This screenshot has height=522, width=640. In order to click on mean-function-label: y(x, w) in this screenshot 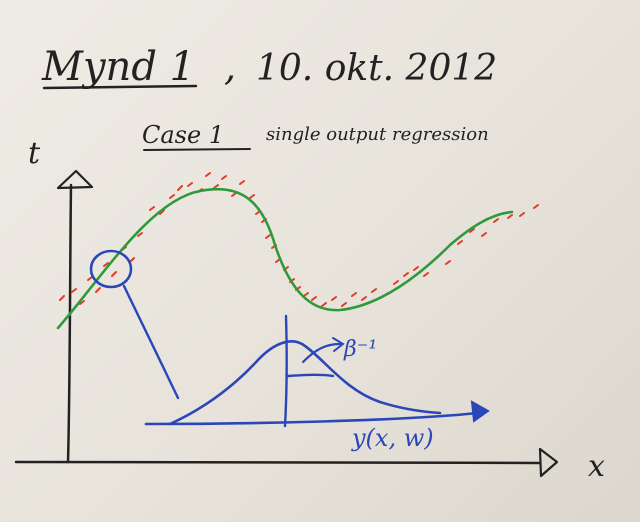, I will do `click(392, 438)`.